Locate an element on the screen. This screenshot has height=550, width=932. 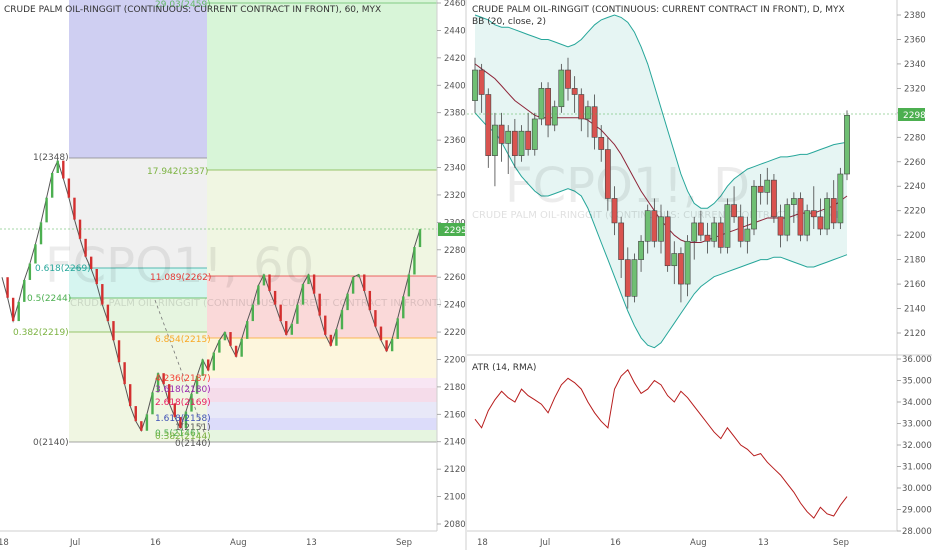
atr-series is located at coordinates (661, 443).